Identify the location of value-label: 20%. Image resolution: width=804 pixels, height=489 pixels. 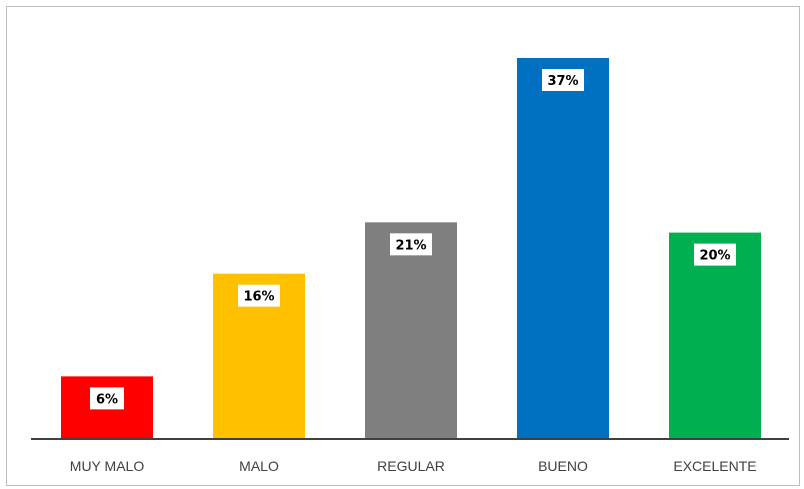
(714, 256).